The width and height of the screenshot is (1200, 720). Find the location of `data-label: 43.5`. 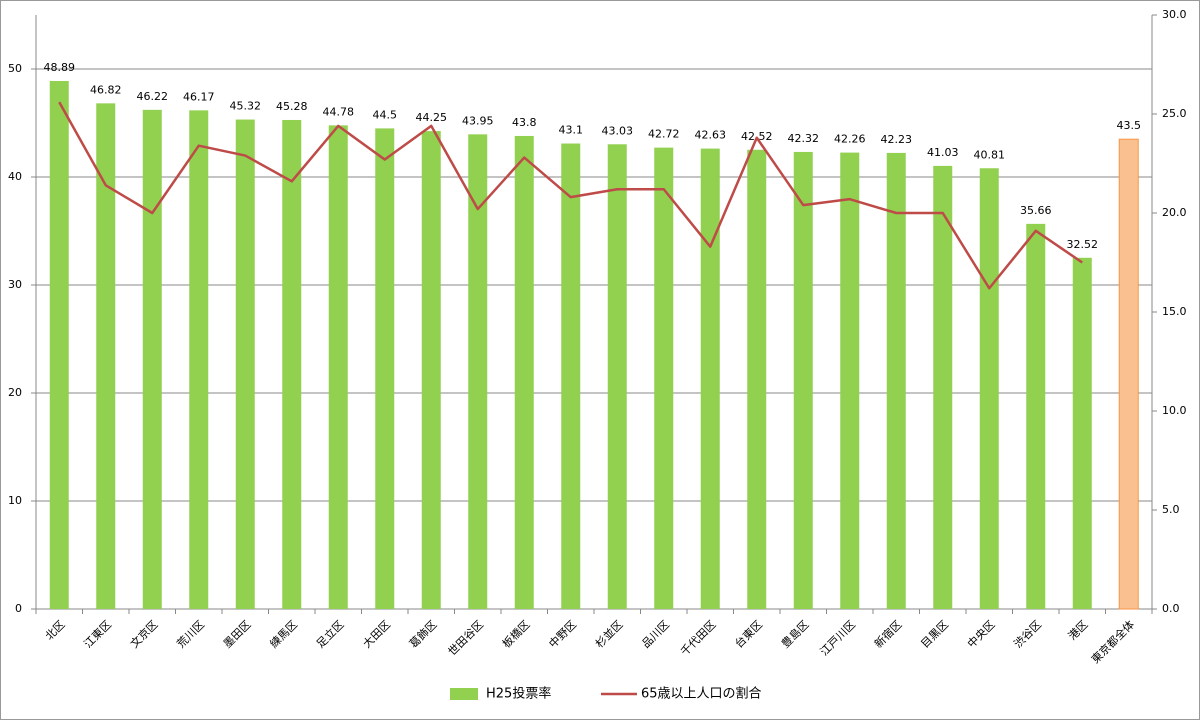

data-label: 43.5 is located at coordinates (1129, 125).